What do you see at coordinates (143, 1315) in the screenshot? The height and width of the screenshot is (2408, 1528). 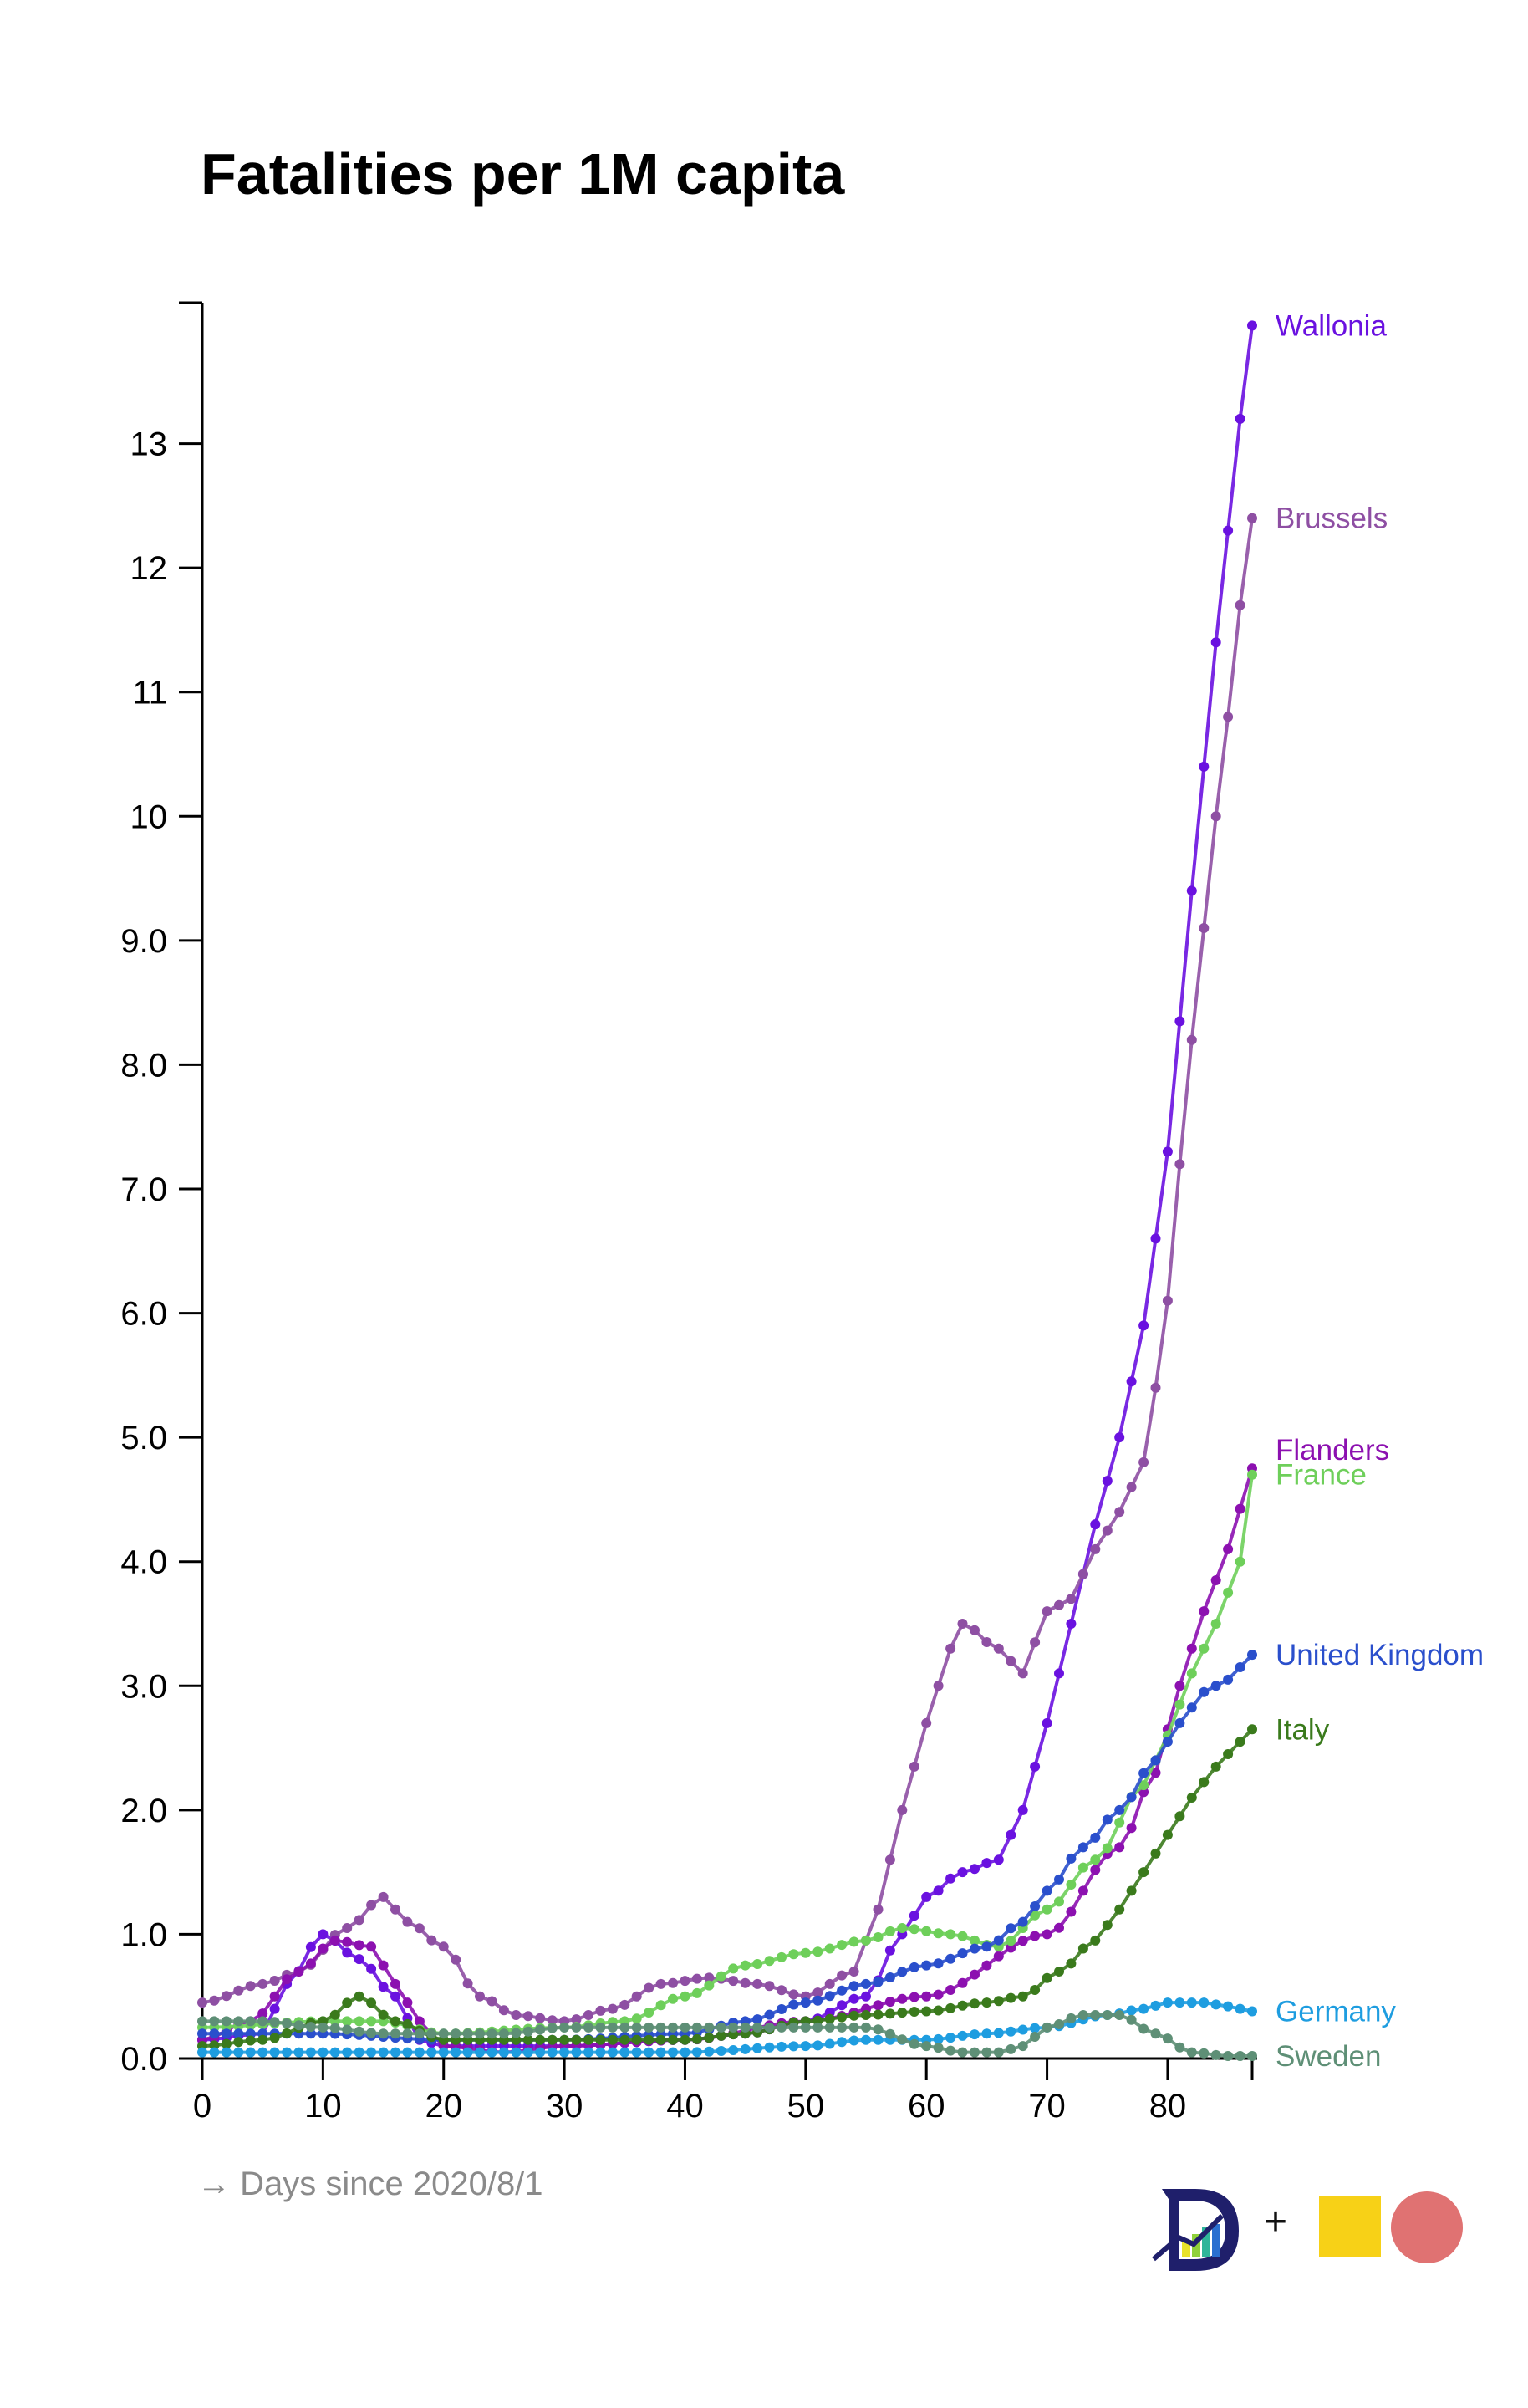 I see `y-tick-label: 6.0` at bounding box center [143, 1315].